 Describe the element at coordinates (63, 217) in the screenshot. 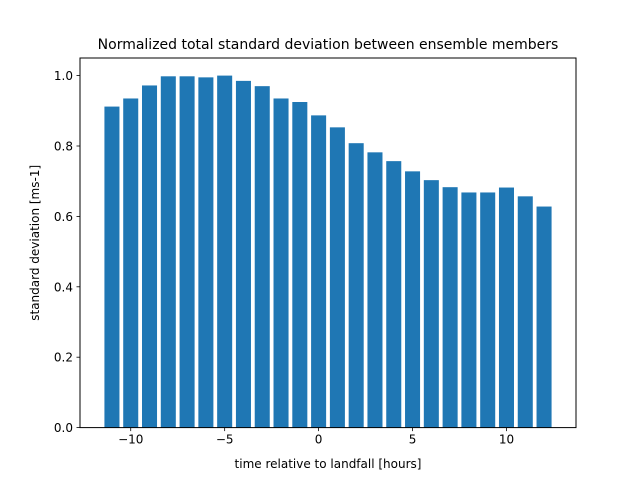

I see `y-tick-label: 0.6` at that location.